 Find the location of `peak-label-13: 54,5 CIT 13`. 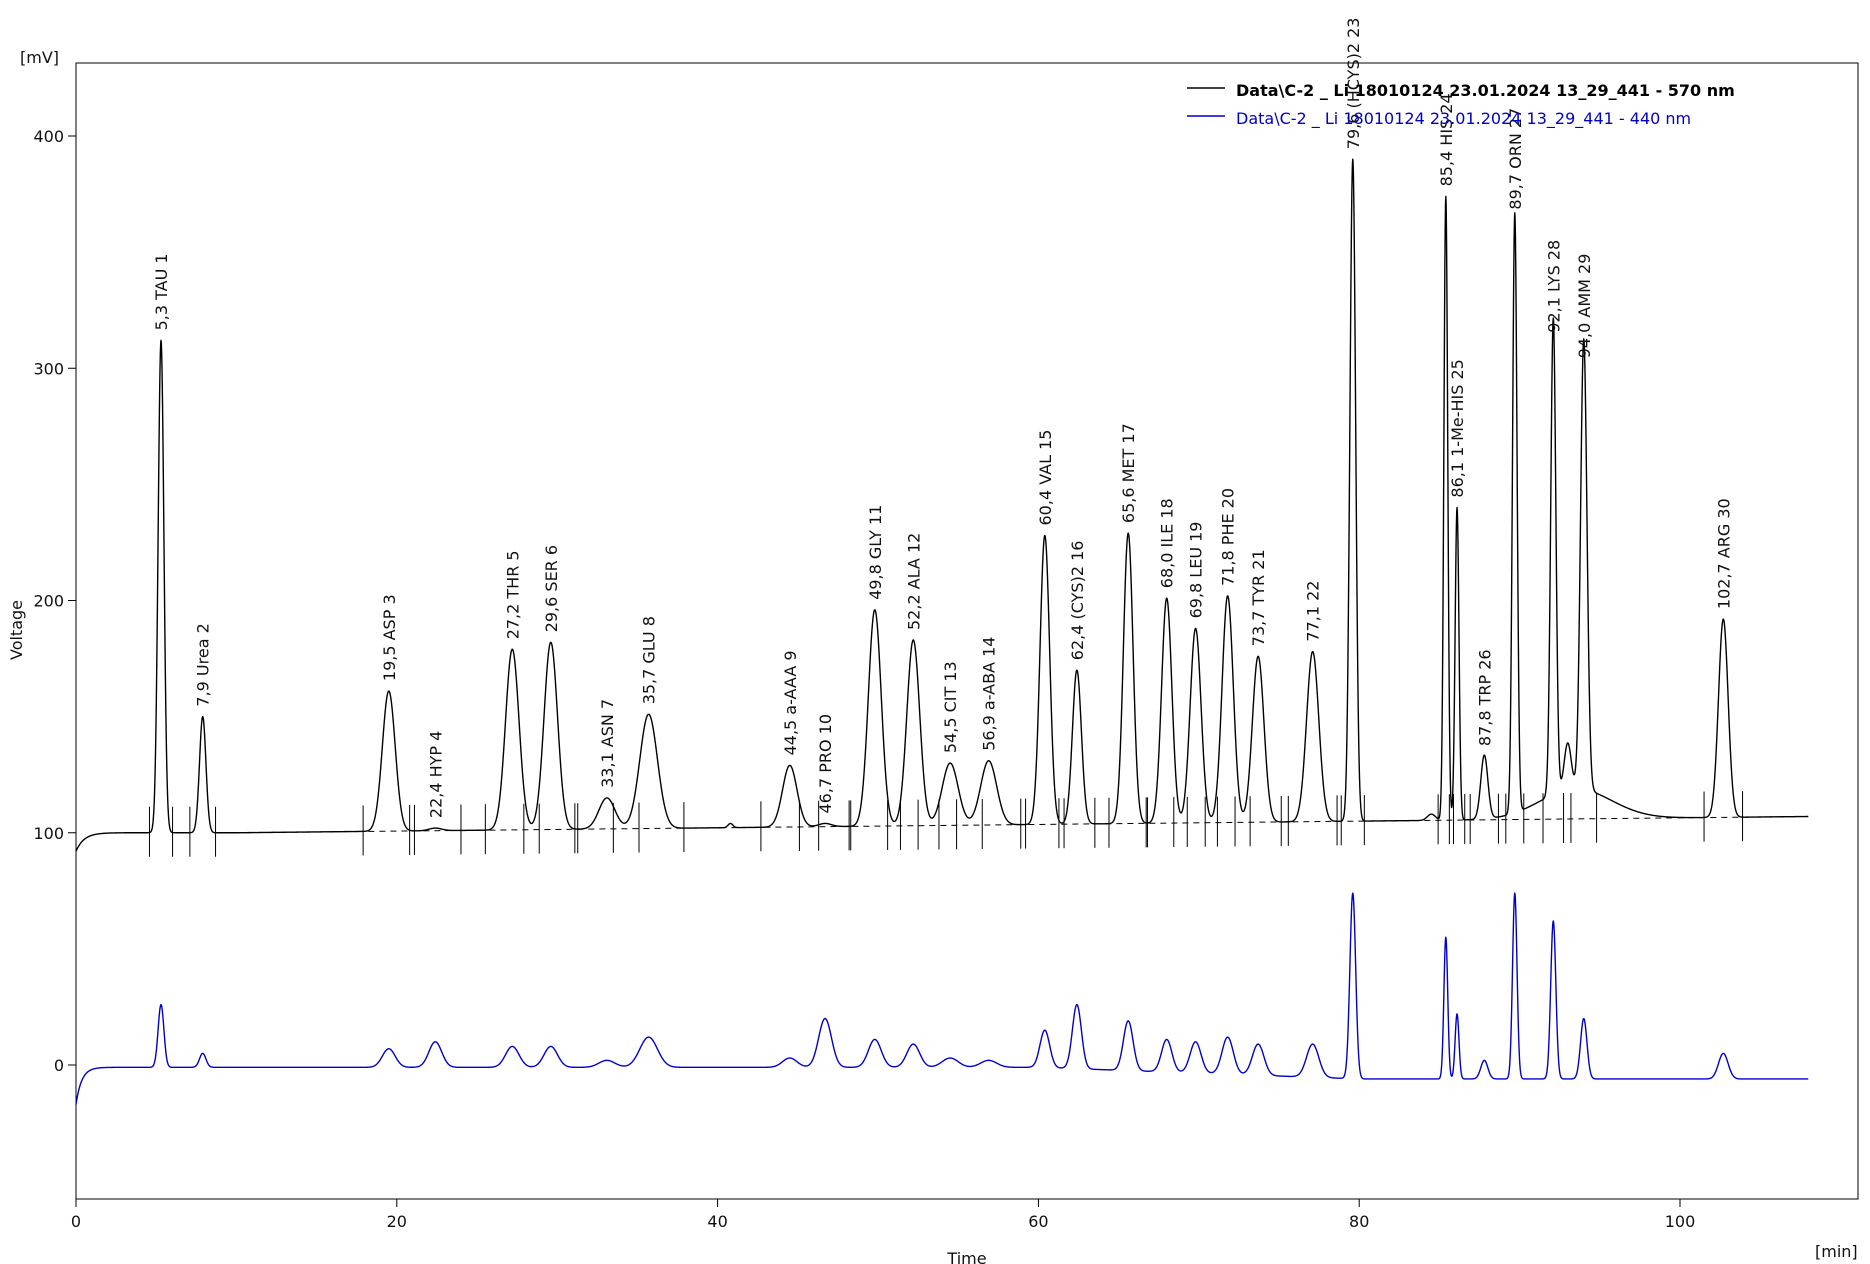

peak-label-13: 54,5 CIT 13 is located at coordinates (950, 707).